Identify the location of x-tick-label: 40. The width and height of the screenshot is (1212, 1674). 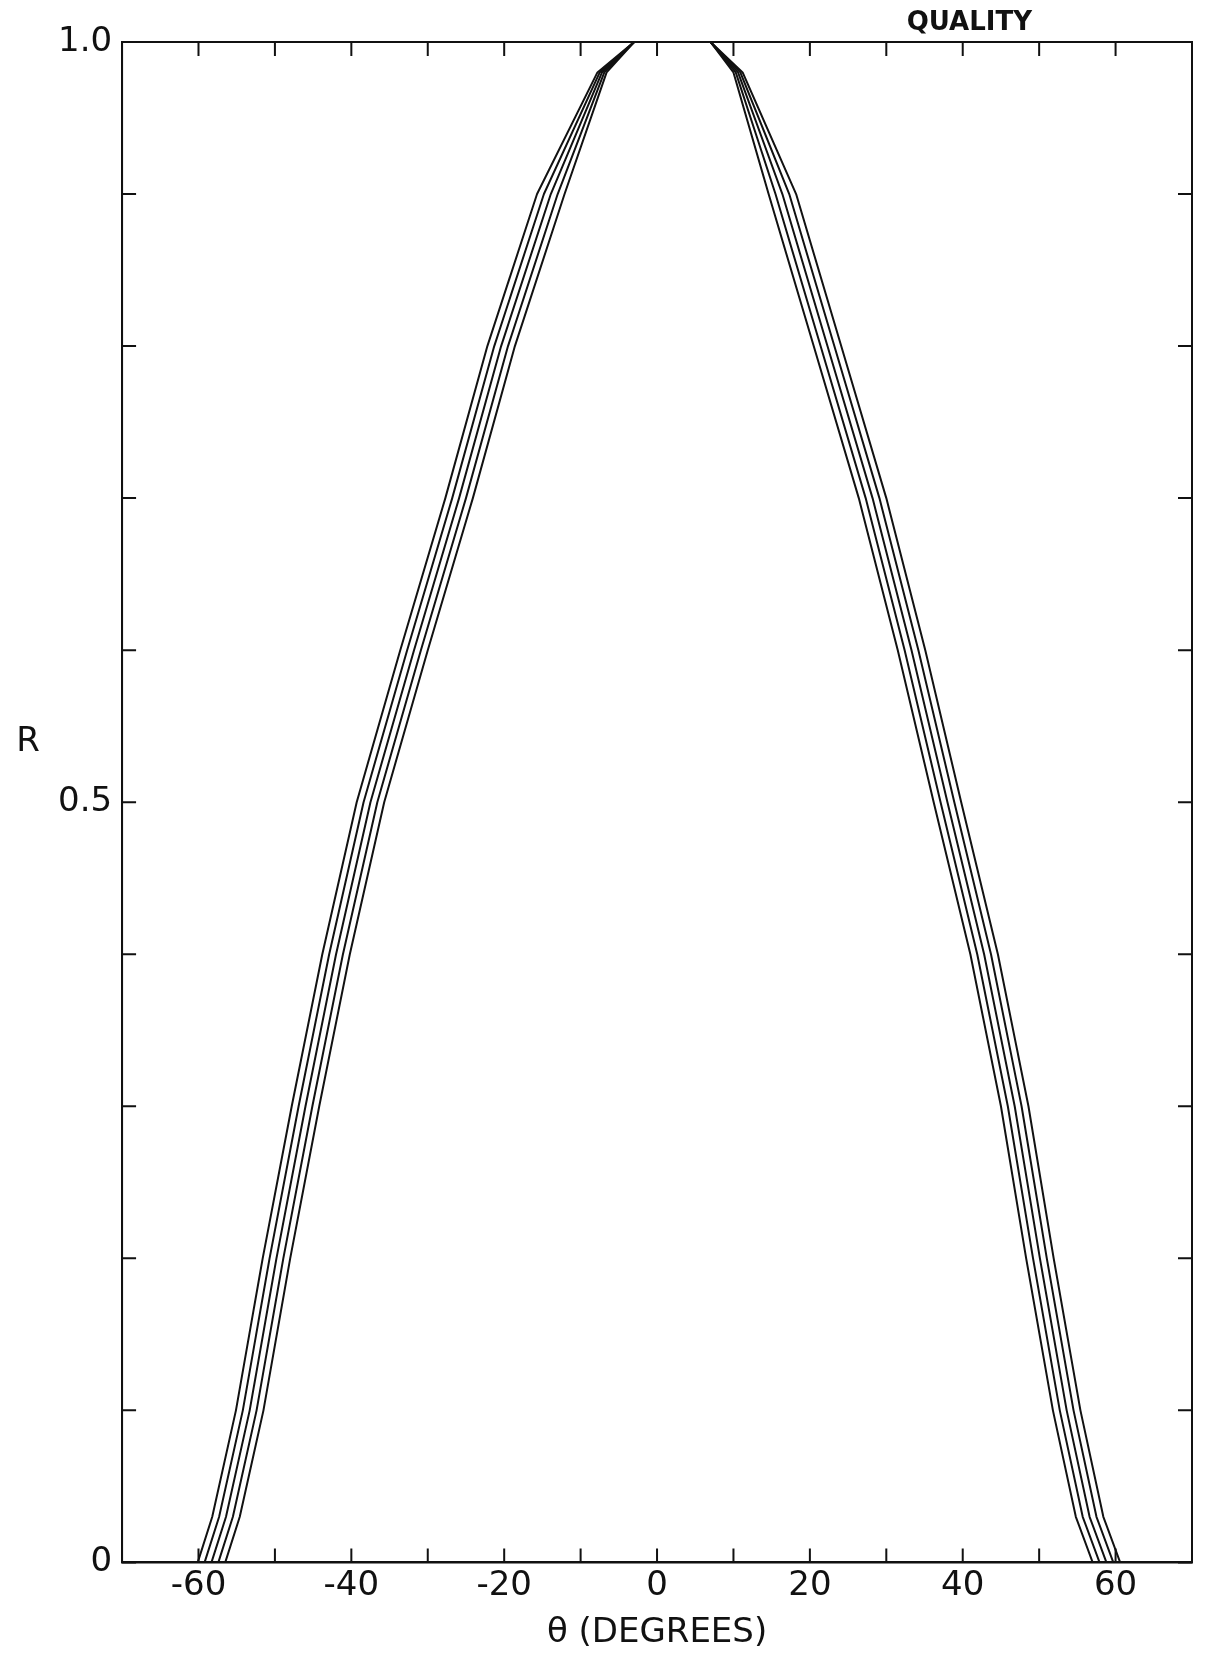
(963, 1582).